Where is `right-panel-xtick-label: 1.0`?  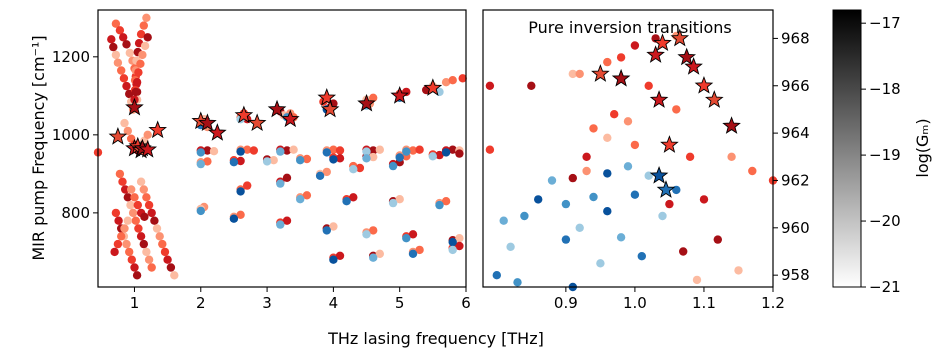
right-panel-xtick-label: 1.0 is located at coordinates (635, 303).